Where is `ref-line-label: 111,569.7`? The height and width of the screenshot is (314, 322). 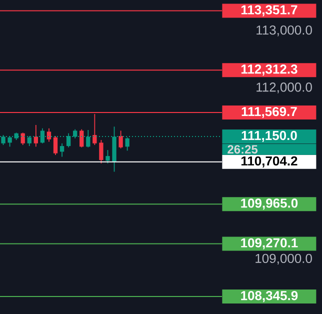 ref-line-label: 111,569.7 is located at coordinates (269, 112).